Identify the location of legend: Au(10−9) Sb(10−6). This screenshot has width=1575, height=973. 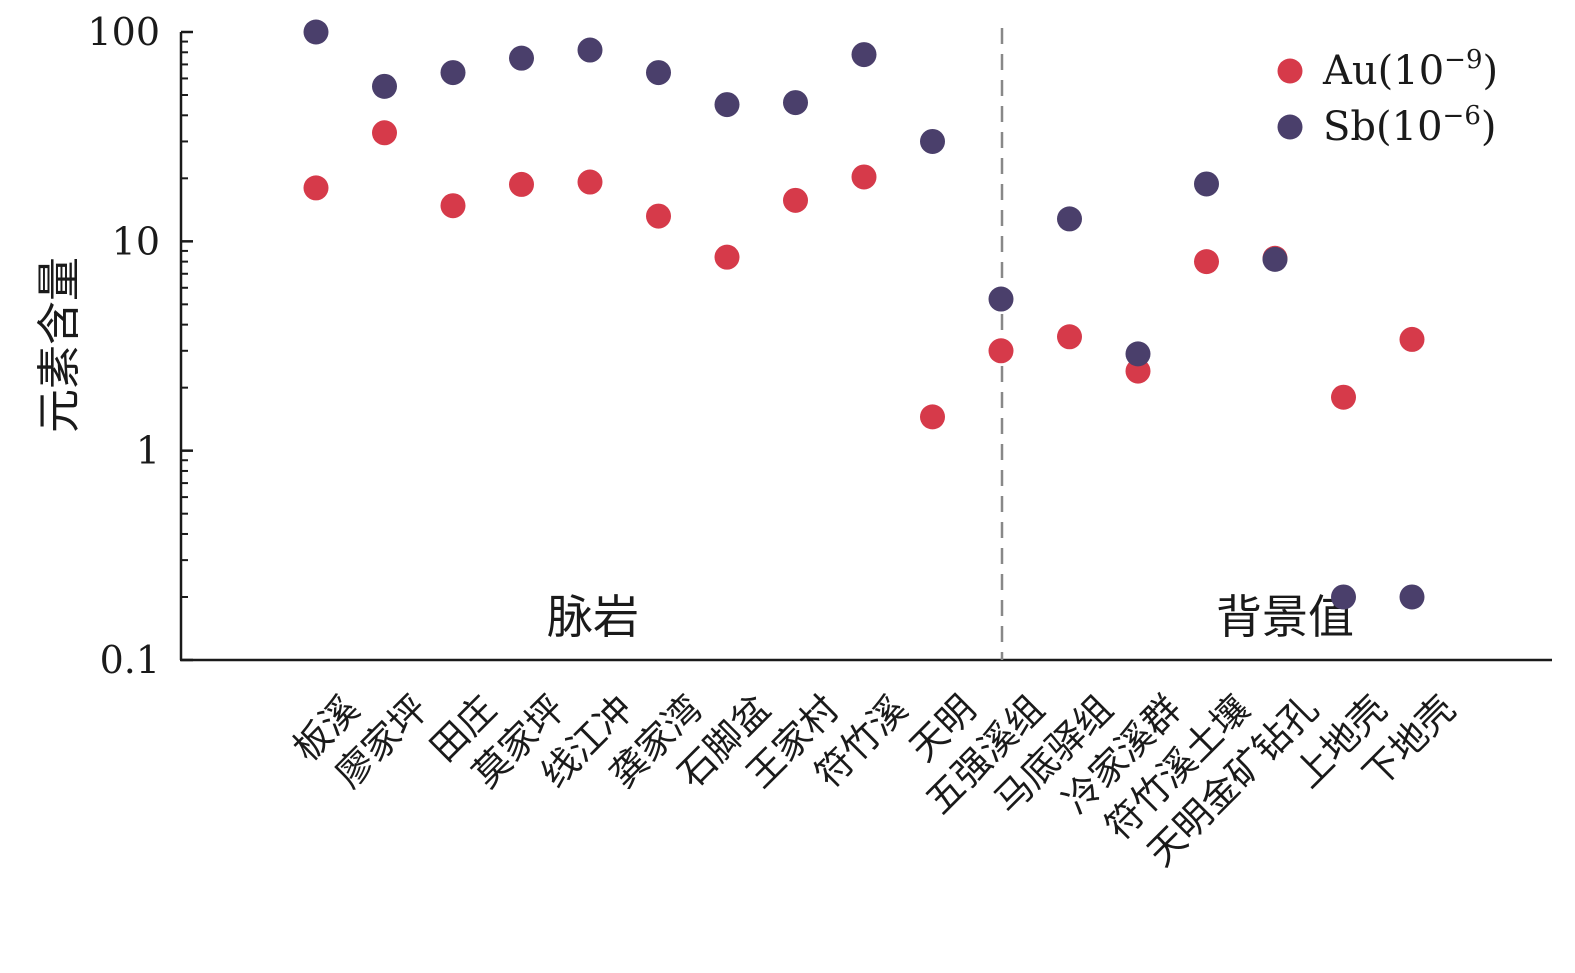
(1387, 97).